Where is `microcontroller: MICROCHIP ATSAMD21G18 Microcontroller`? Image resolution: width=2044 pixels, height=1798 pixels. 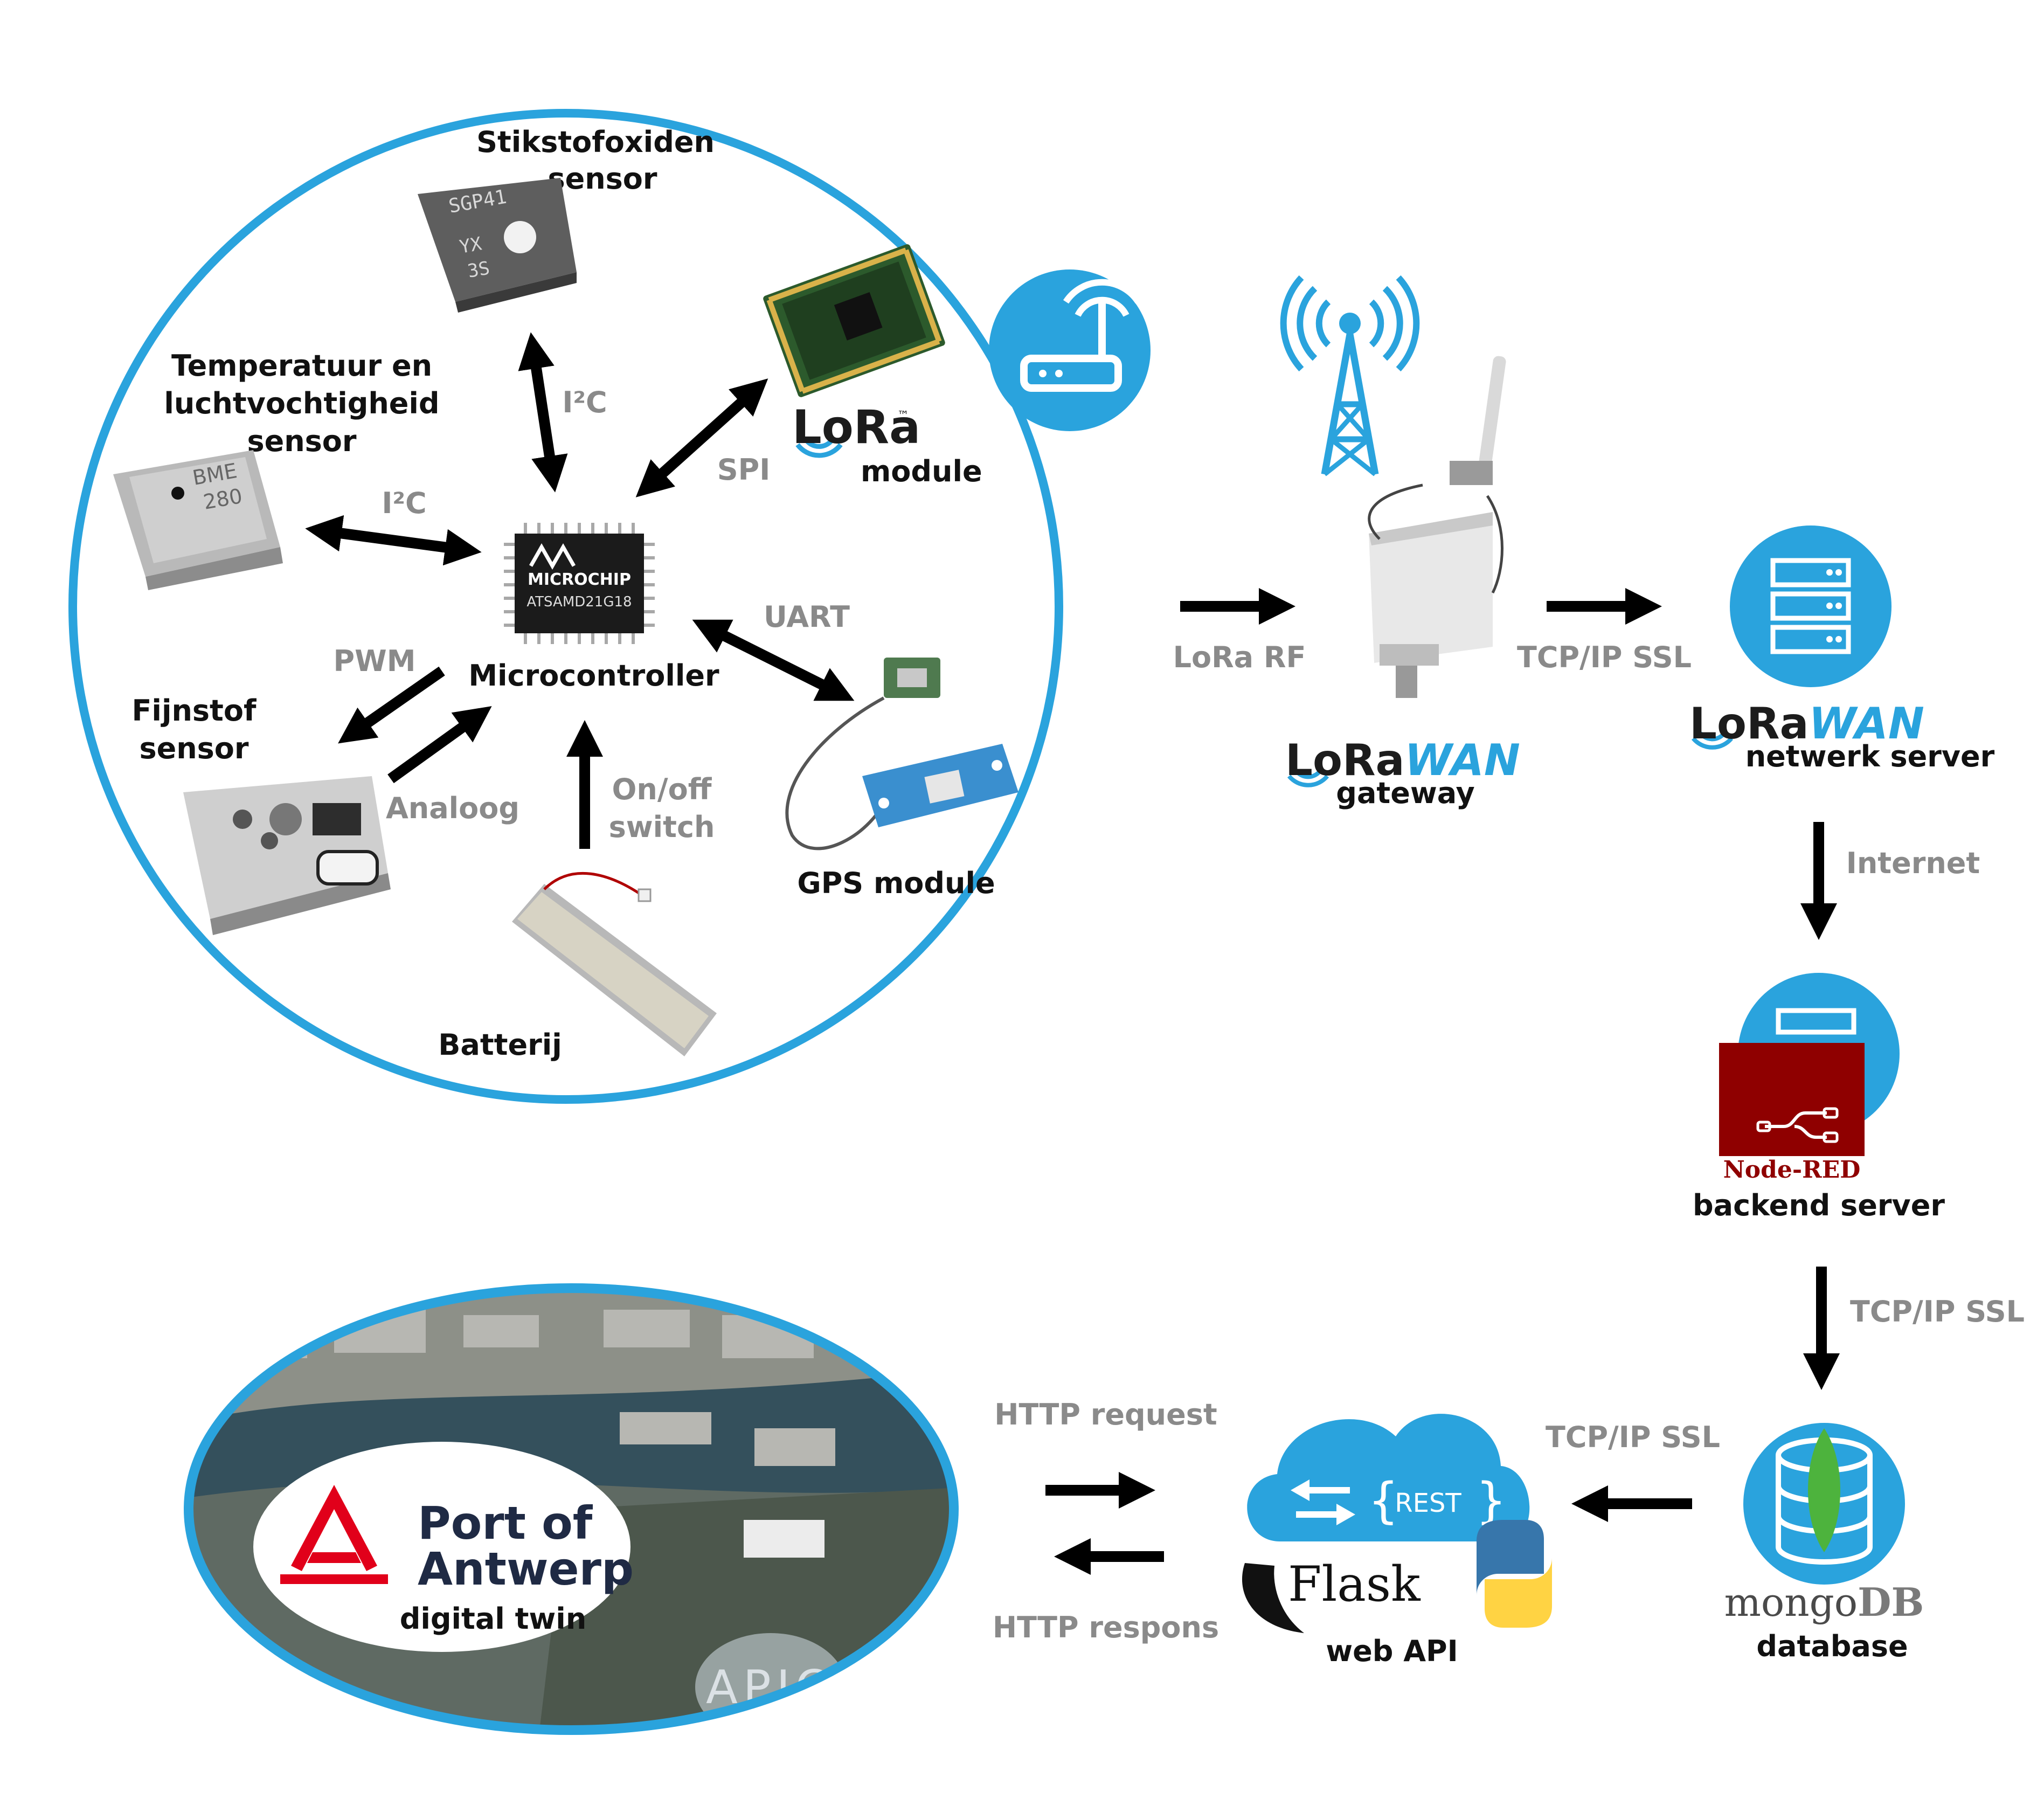 microcontroller: MICROCHIP ATSAMD21G18 Microcontroller is located at coordinates (593, 608).